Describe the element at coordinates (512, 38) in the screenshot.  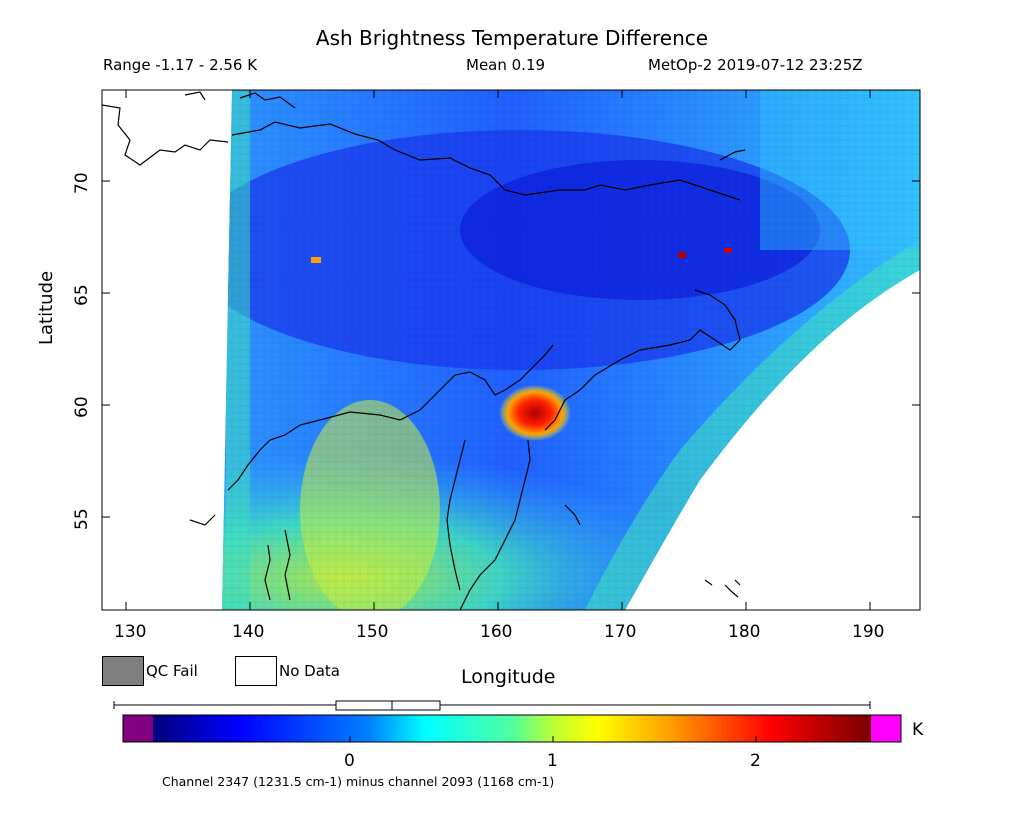
I see `chart-title: Ash Brightness Temperature Difference` at that location.